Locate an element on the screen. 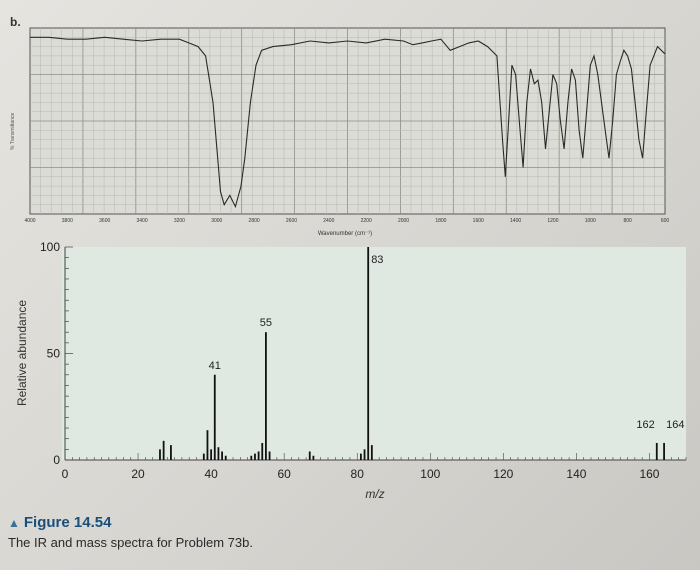 This screenshot has width=700, height=570. ms-peak-label-41: 41 is located at coordinates (215, 366).